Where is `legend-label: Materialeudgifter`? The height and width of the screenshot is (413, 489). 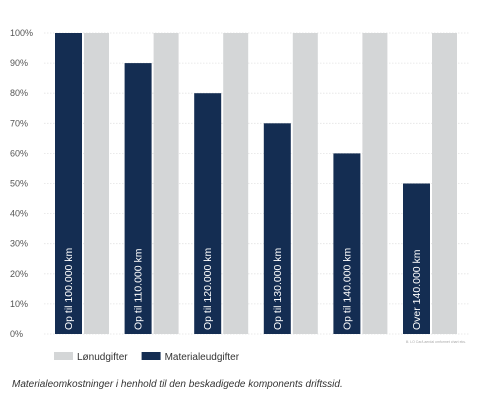
legend-label: Materialeudgifter is located at coordinates (202, 357).